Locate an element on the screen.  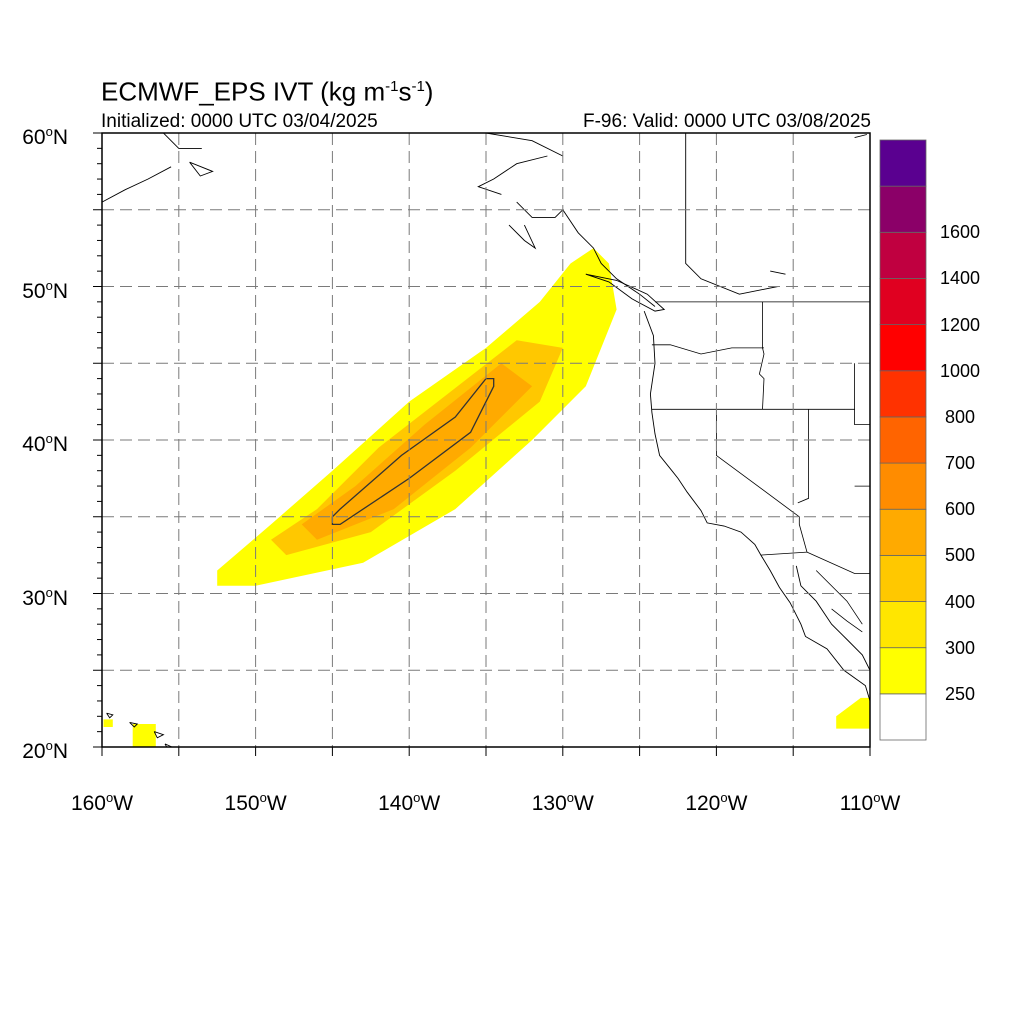
colorbar-label: 800 is located at coordinates (960, 416).